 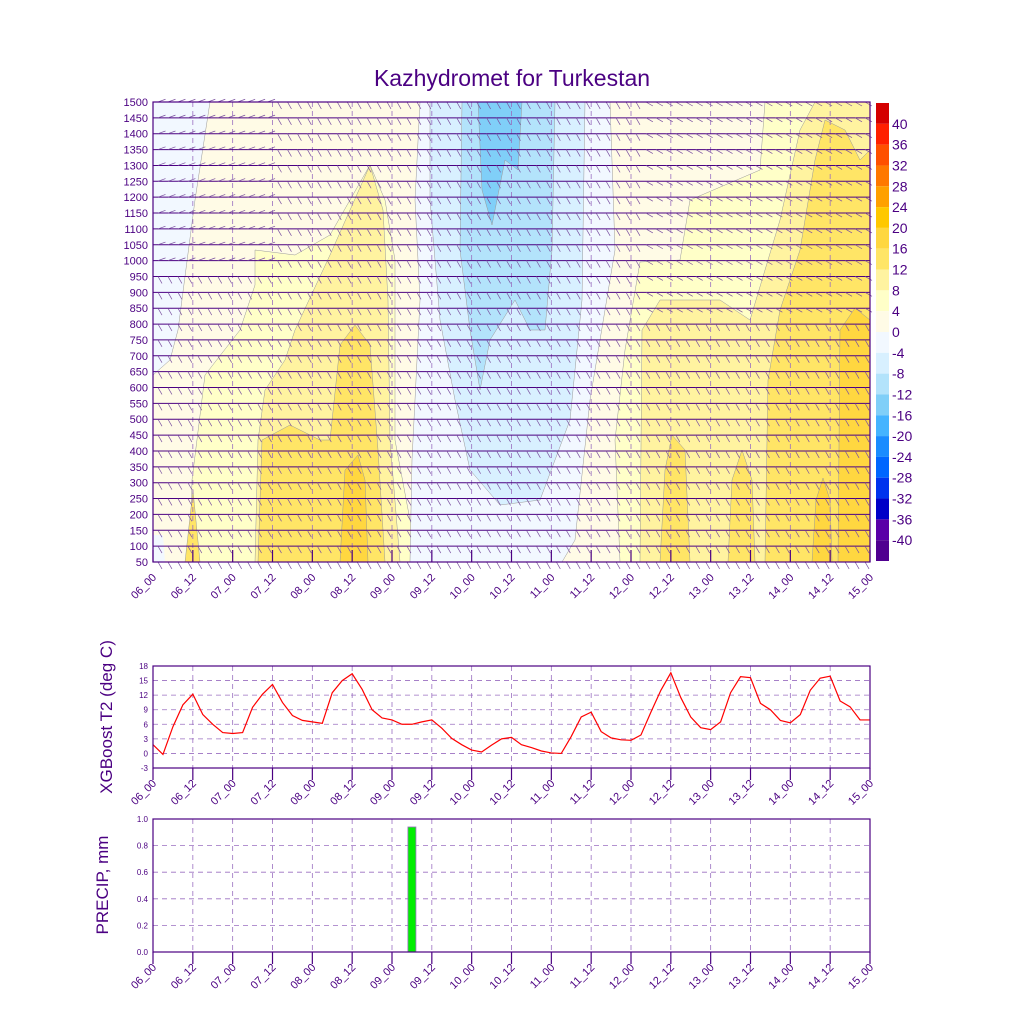 What do you see at coordinates (781, 793) in the screenshot?
I see `x-tick-label: 14_00` at bounding box center [781, 793].